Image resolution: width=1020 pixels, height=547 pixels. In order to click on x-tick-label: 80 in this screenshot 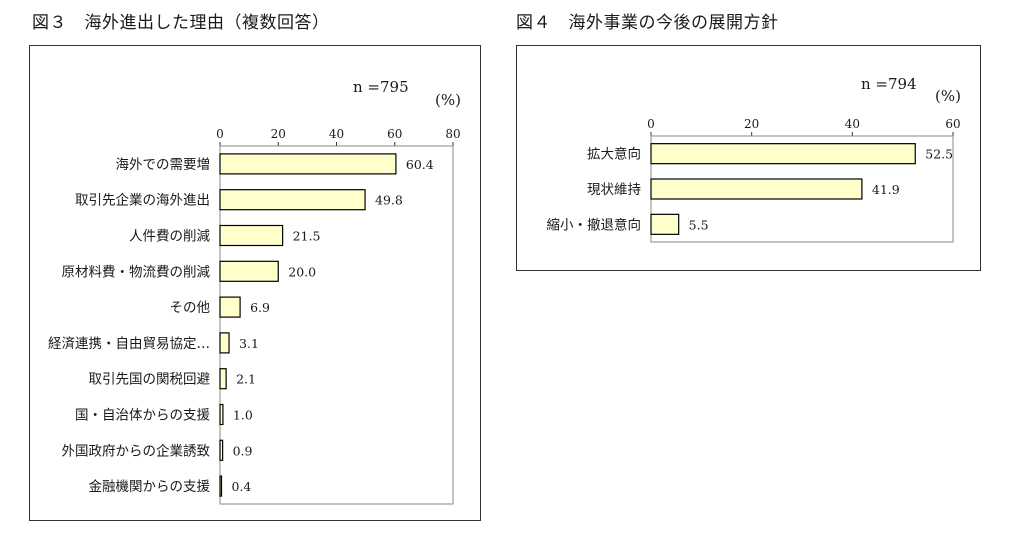, I will do `click(452, 134)`.